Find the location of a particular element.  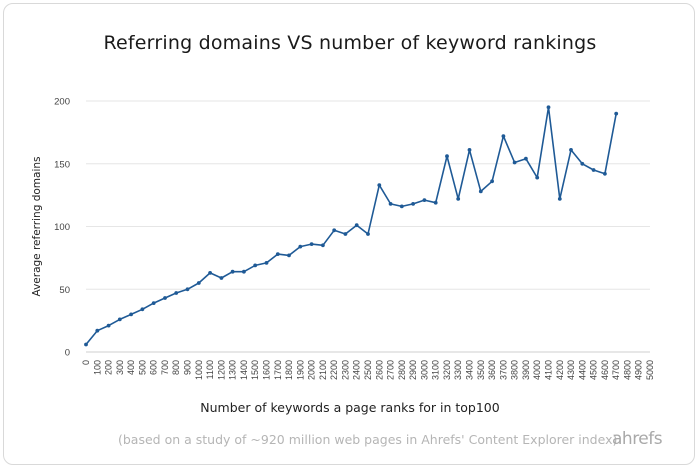

x-tick-label: 4300 is located at coordinates (571, 370).